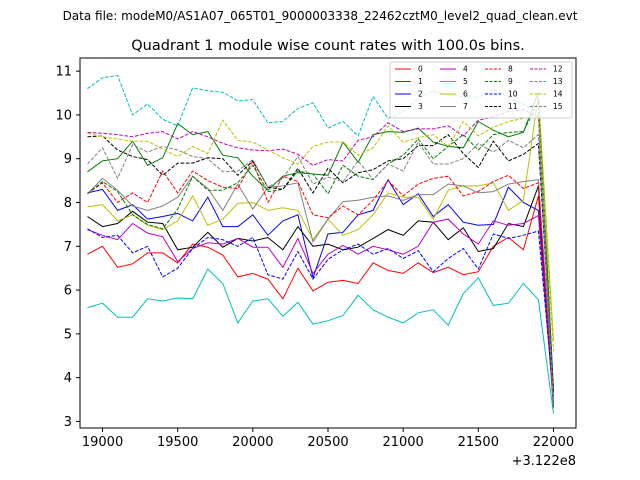 The height and width of the screenshot is (480, 640). What do you see at coordinates (465, 94) in the screenshot?
I see `legend-label-6: 6` at bounding box center [465, 94].